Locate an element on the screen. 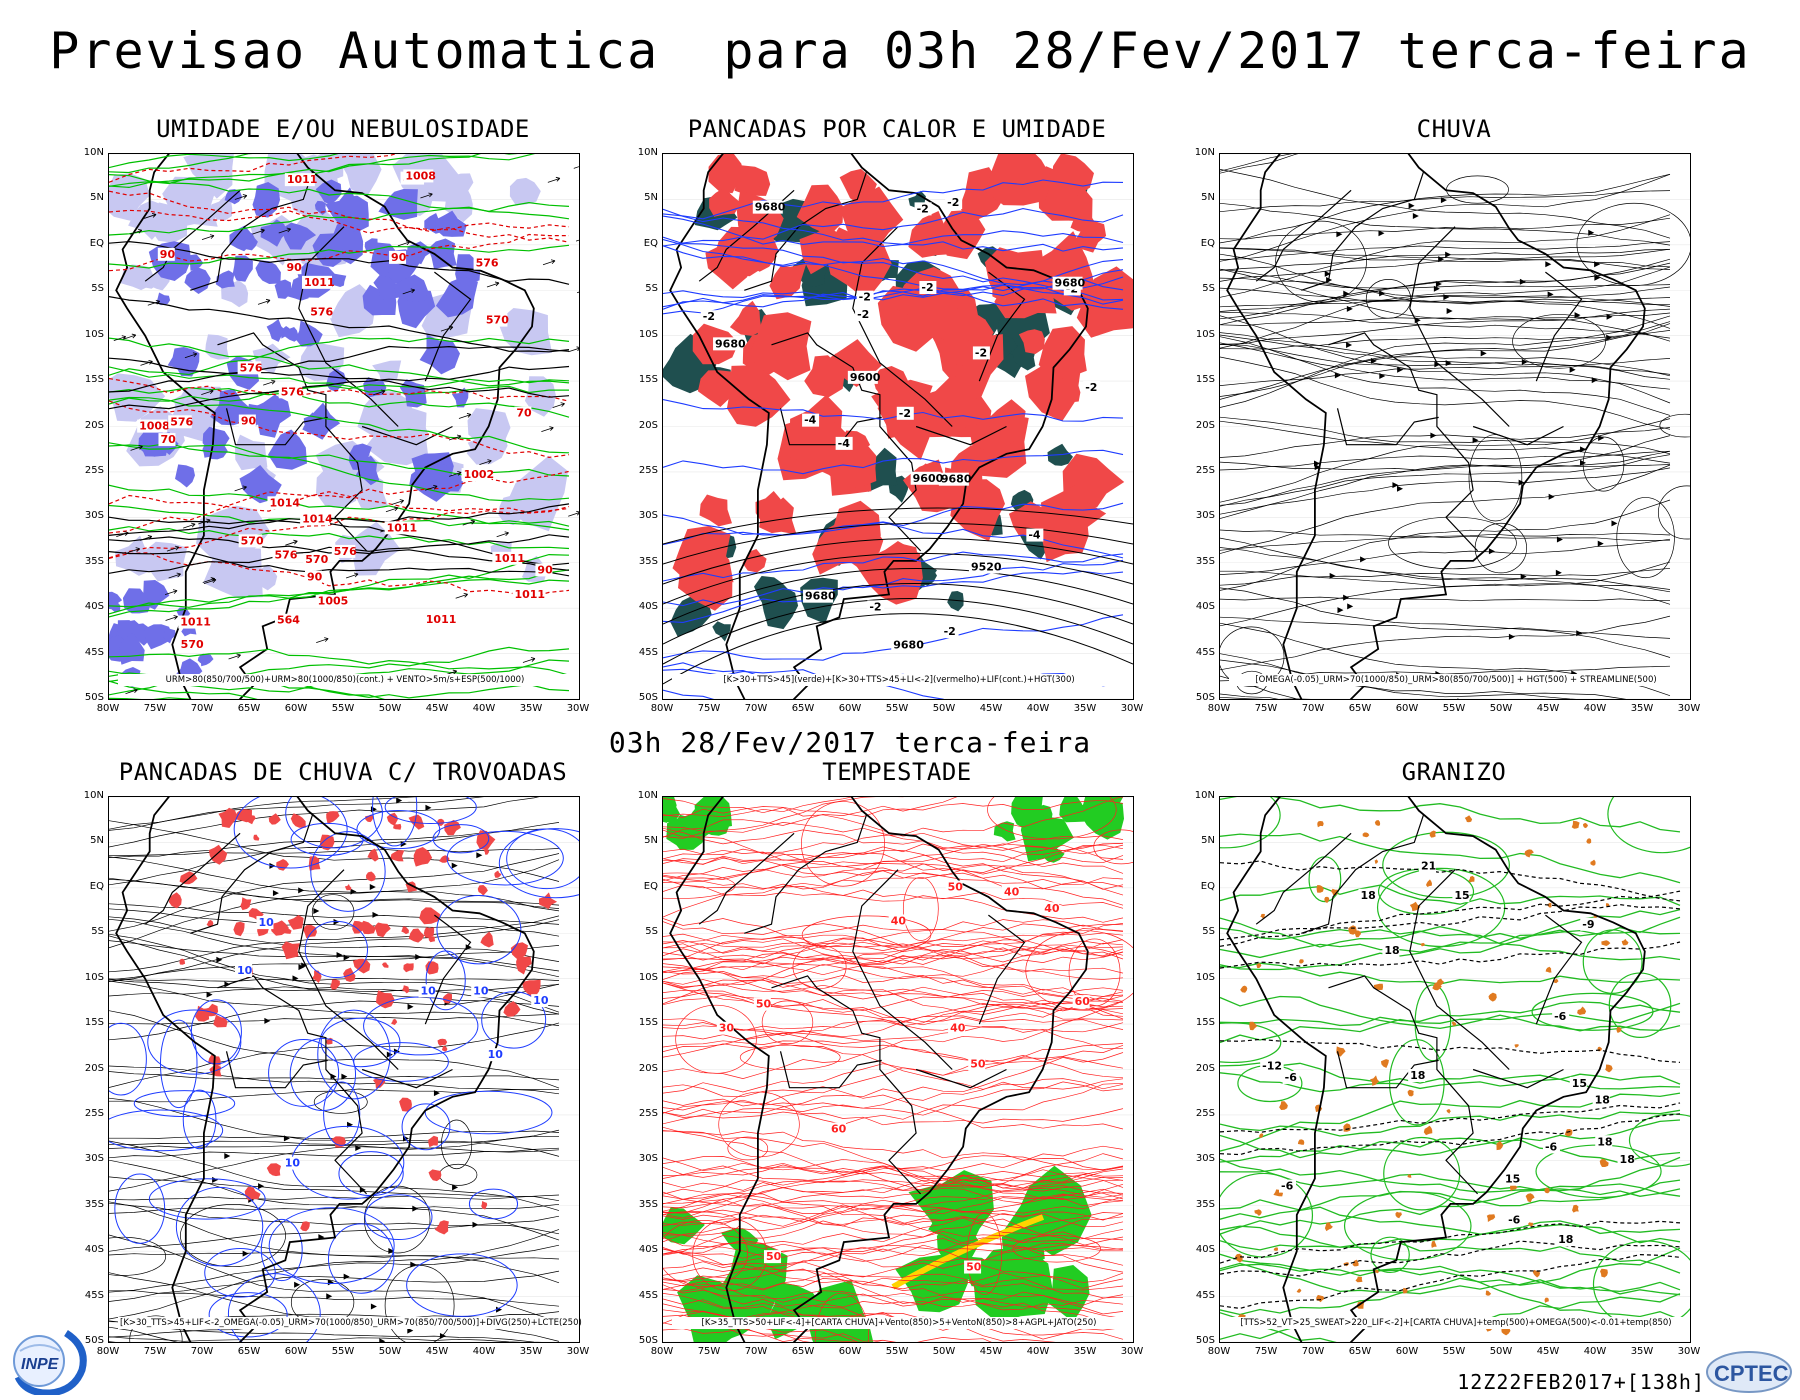 The image size is (1800, 1400). pancadas-calor-contour-label: -4 is located at coordinates (844, 443).